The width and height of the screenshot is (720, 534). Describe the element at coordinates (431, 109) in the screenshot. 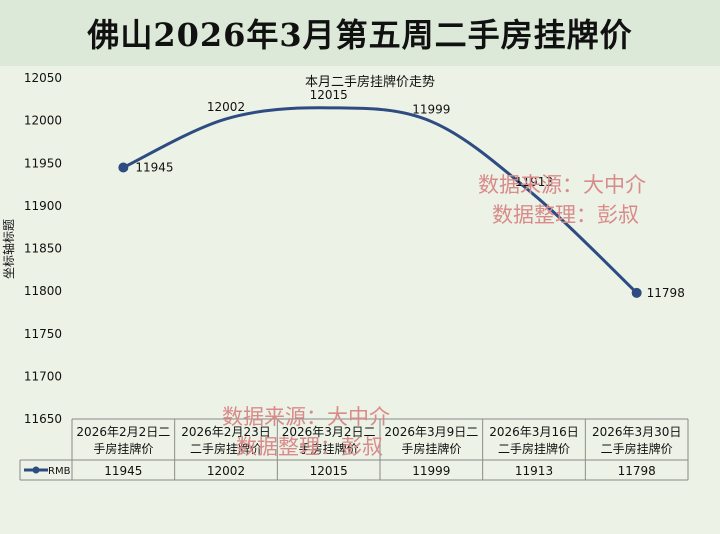

I see `data-label: 11999` at that location.